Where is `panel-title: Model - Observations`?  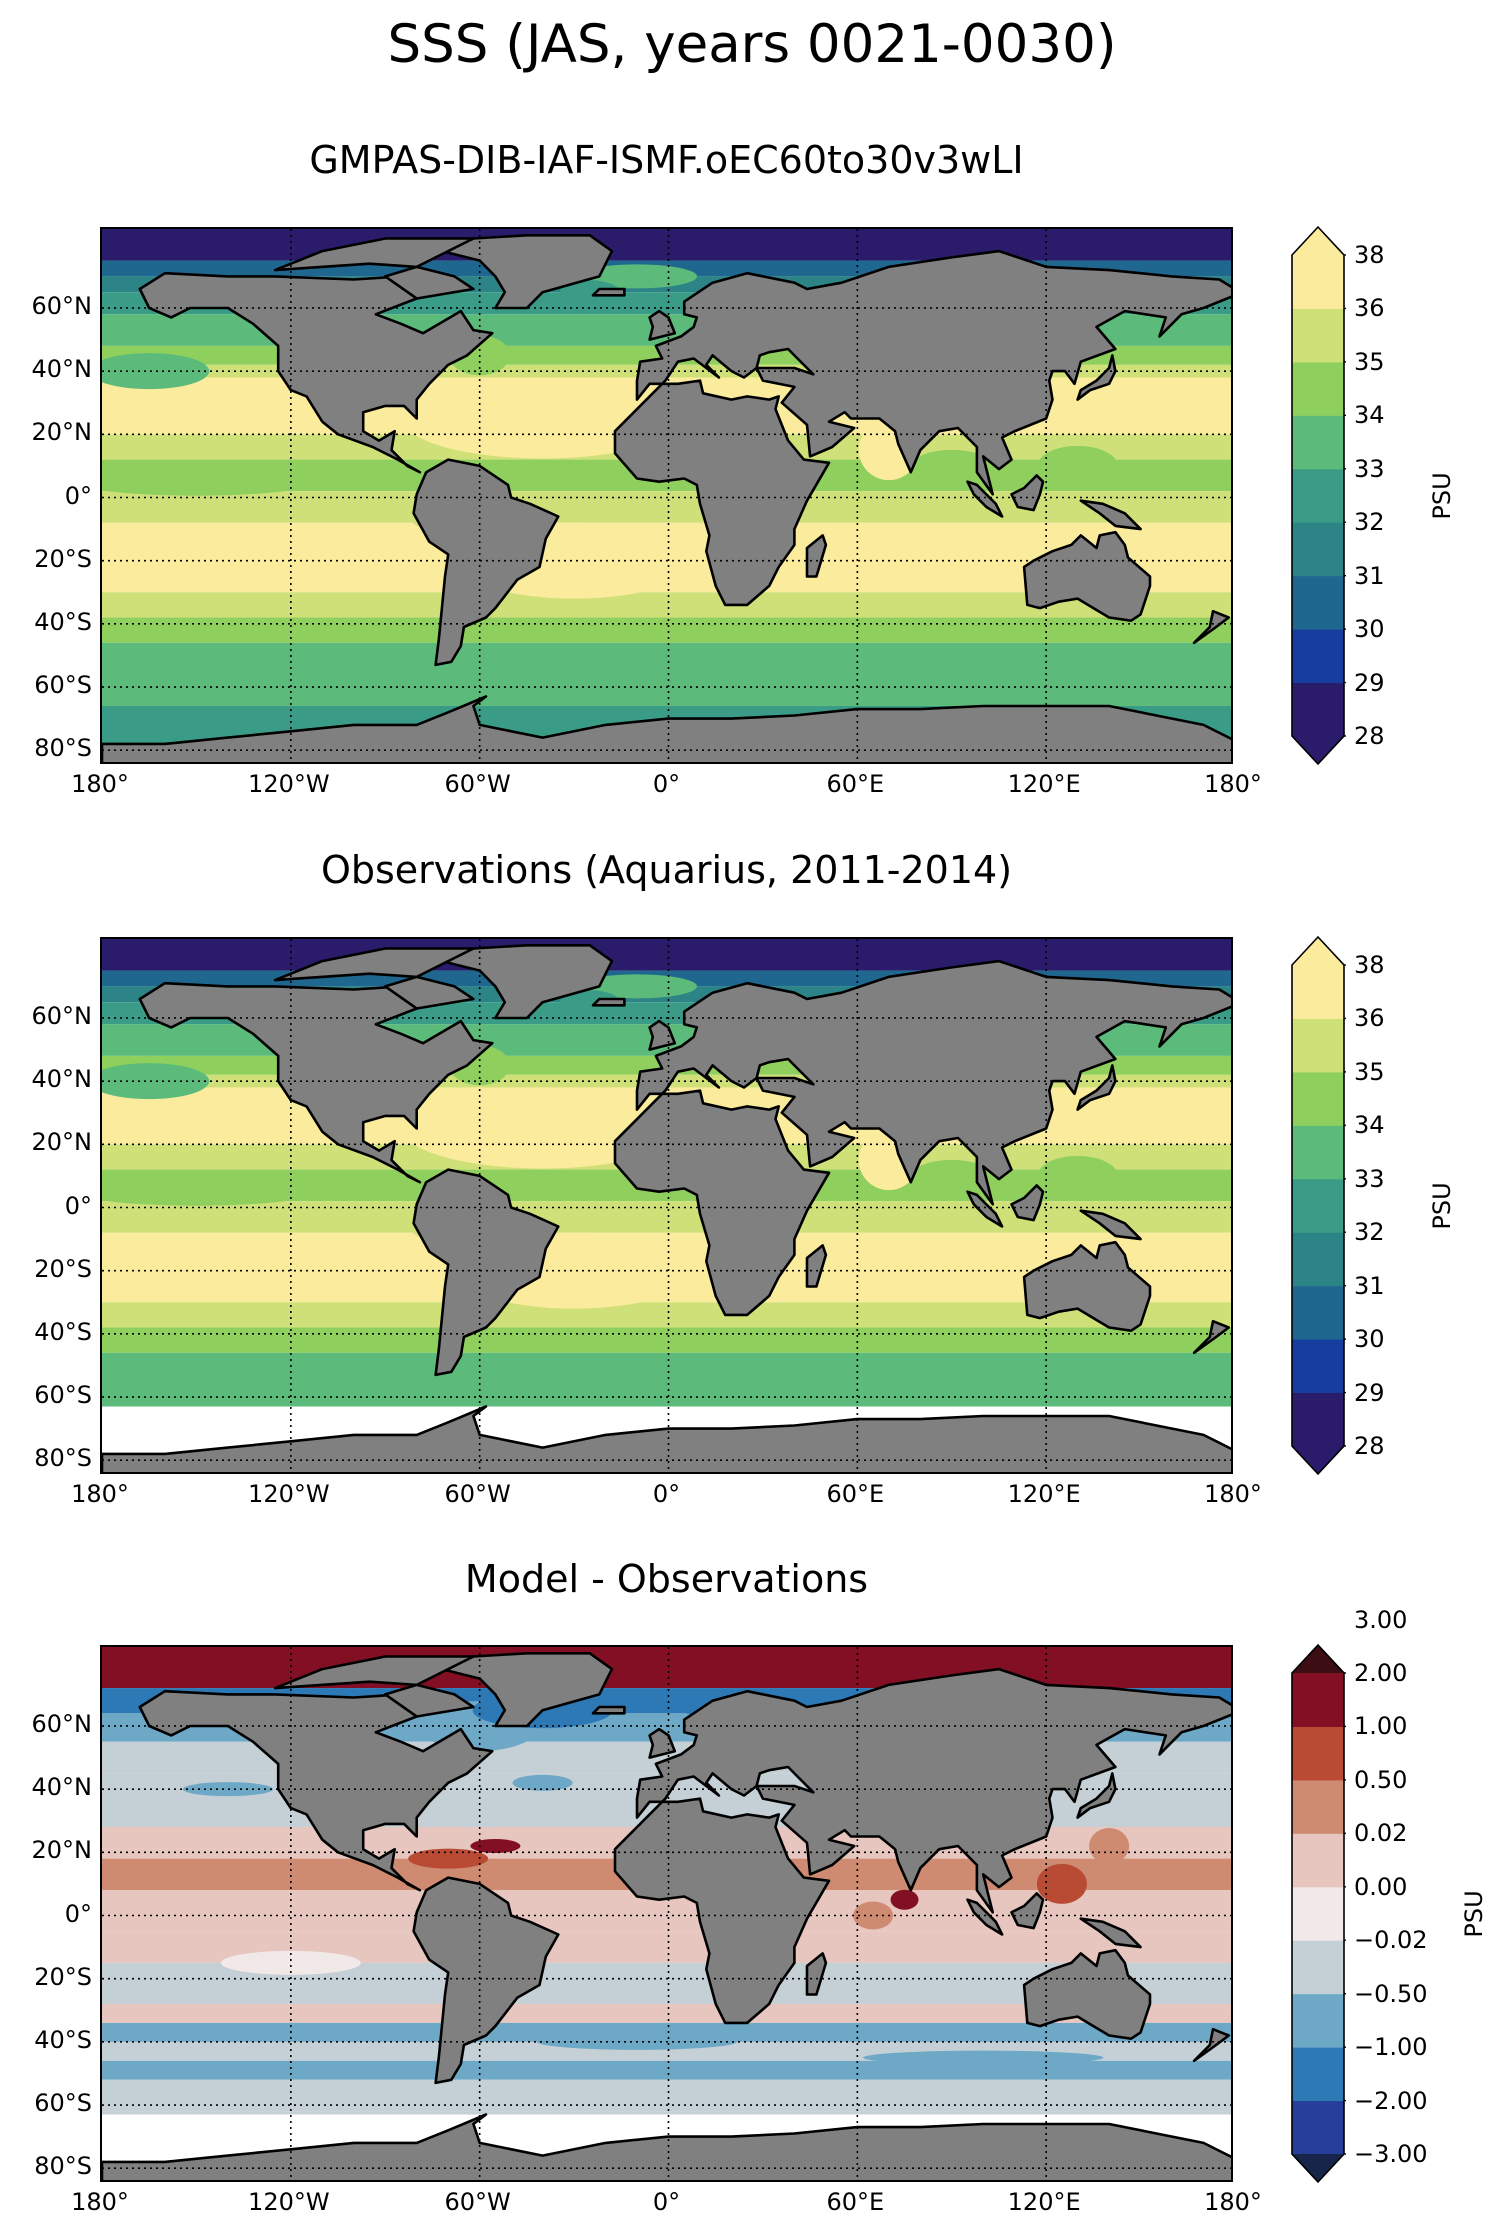 panel-title: Model - Observations is located at coordinates (666, 1579).